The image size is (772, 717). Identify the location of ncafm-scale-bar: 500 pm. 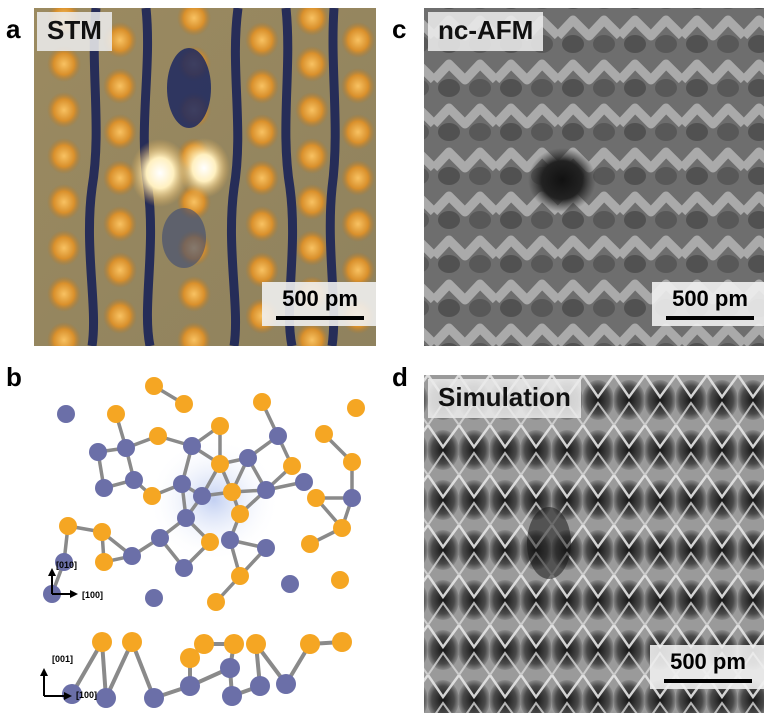
(708, 304).